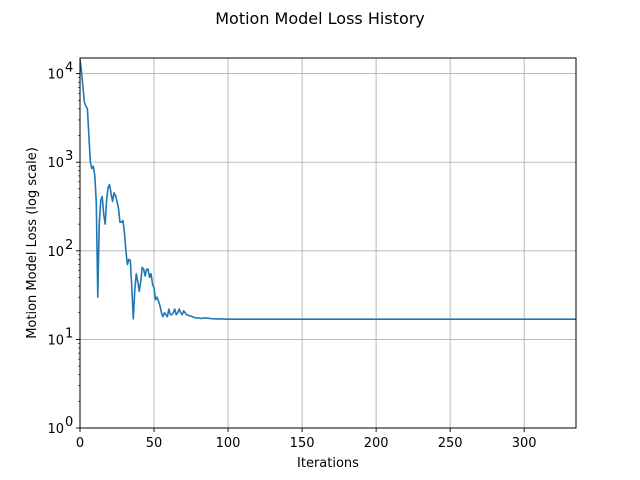 The width and height of the screenshot is (640, 480). I want to click on x-tick-label: 50, so click(154, 443).